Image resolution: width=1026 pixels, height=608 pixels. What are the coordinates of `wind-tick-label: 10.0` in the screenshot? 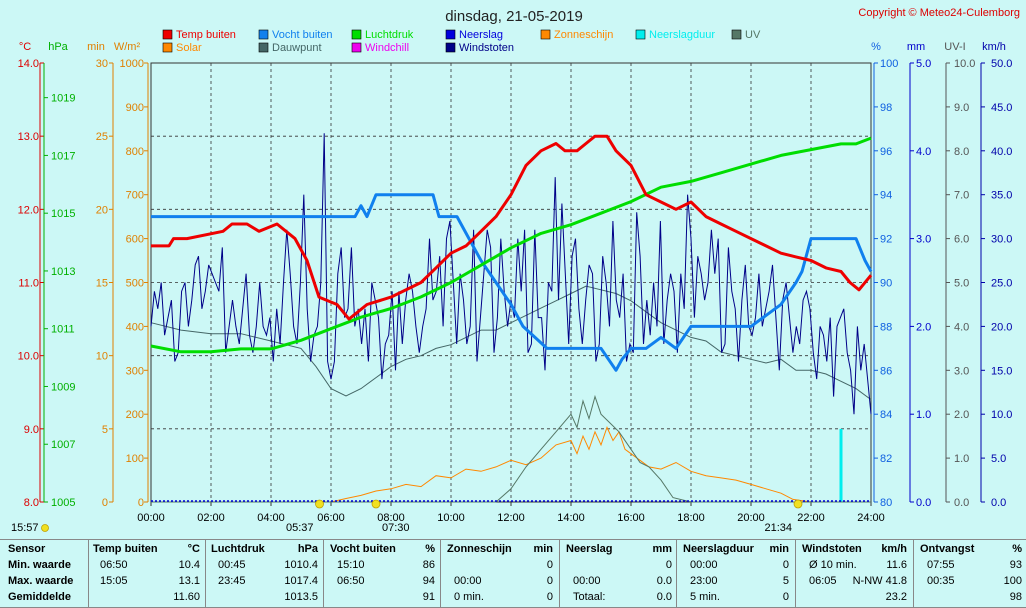 It's located at (1001, 415).